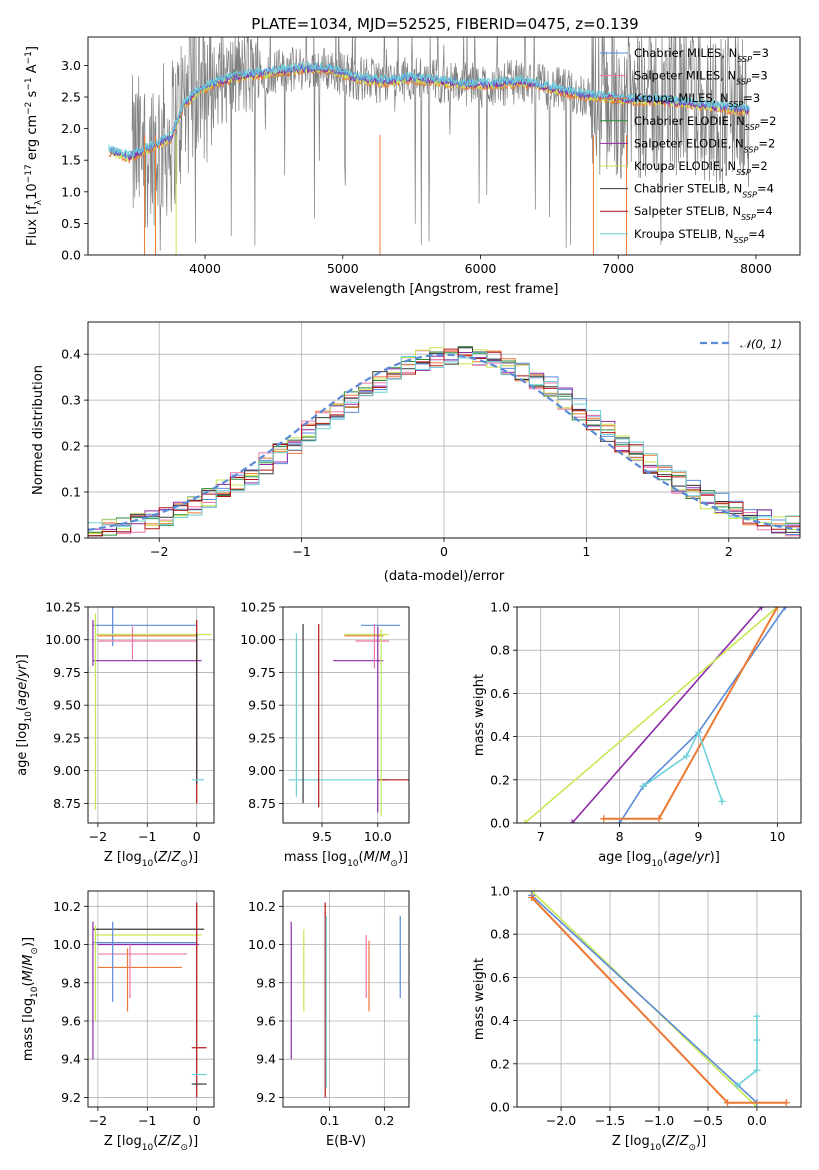 Image resolution: width=819 pixels, height=1170 pixels. What do you see at coordinates (346, 1141) in the screenshot?
I see `x-axis-label: E(B-V)` at bounding box center [346, 1141].